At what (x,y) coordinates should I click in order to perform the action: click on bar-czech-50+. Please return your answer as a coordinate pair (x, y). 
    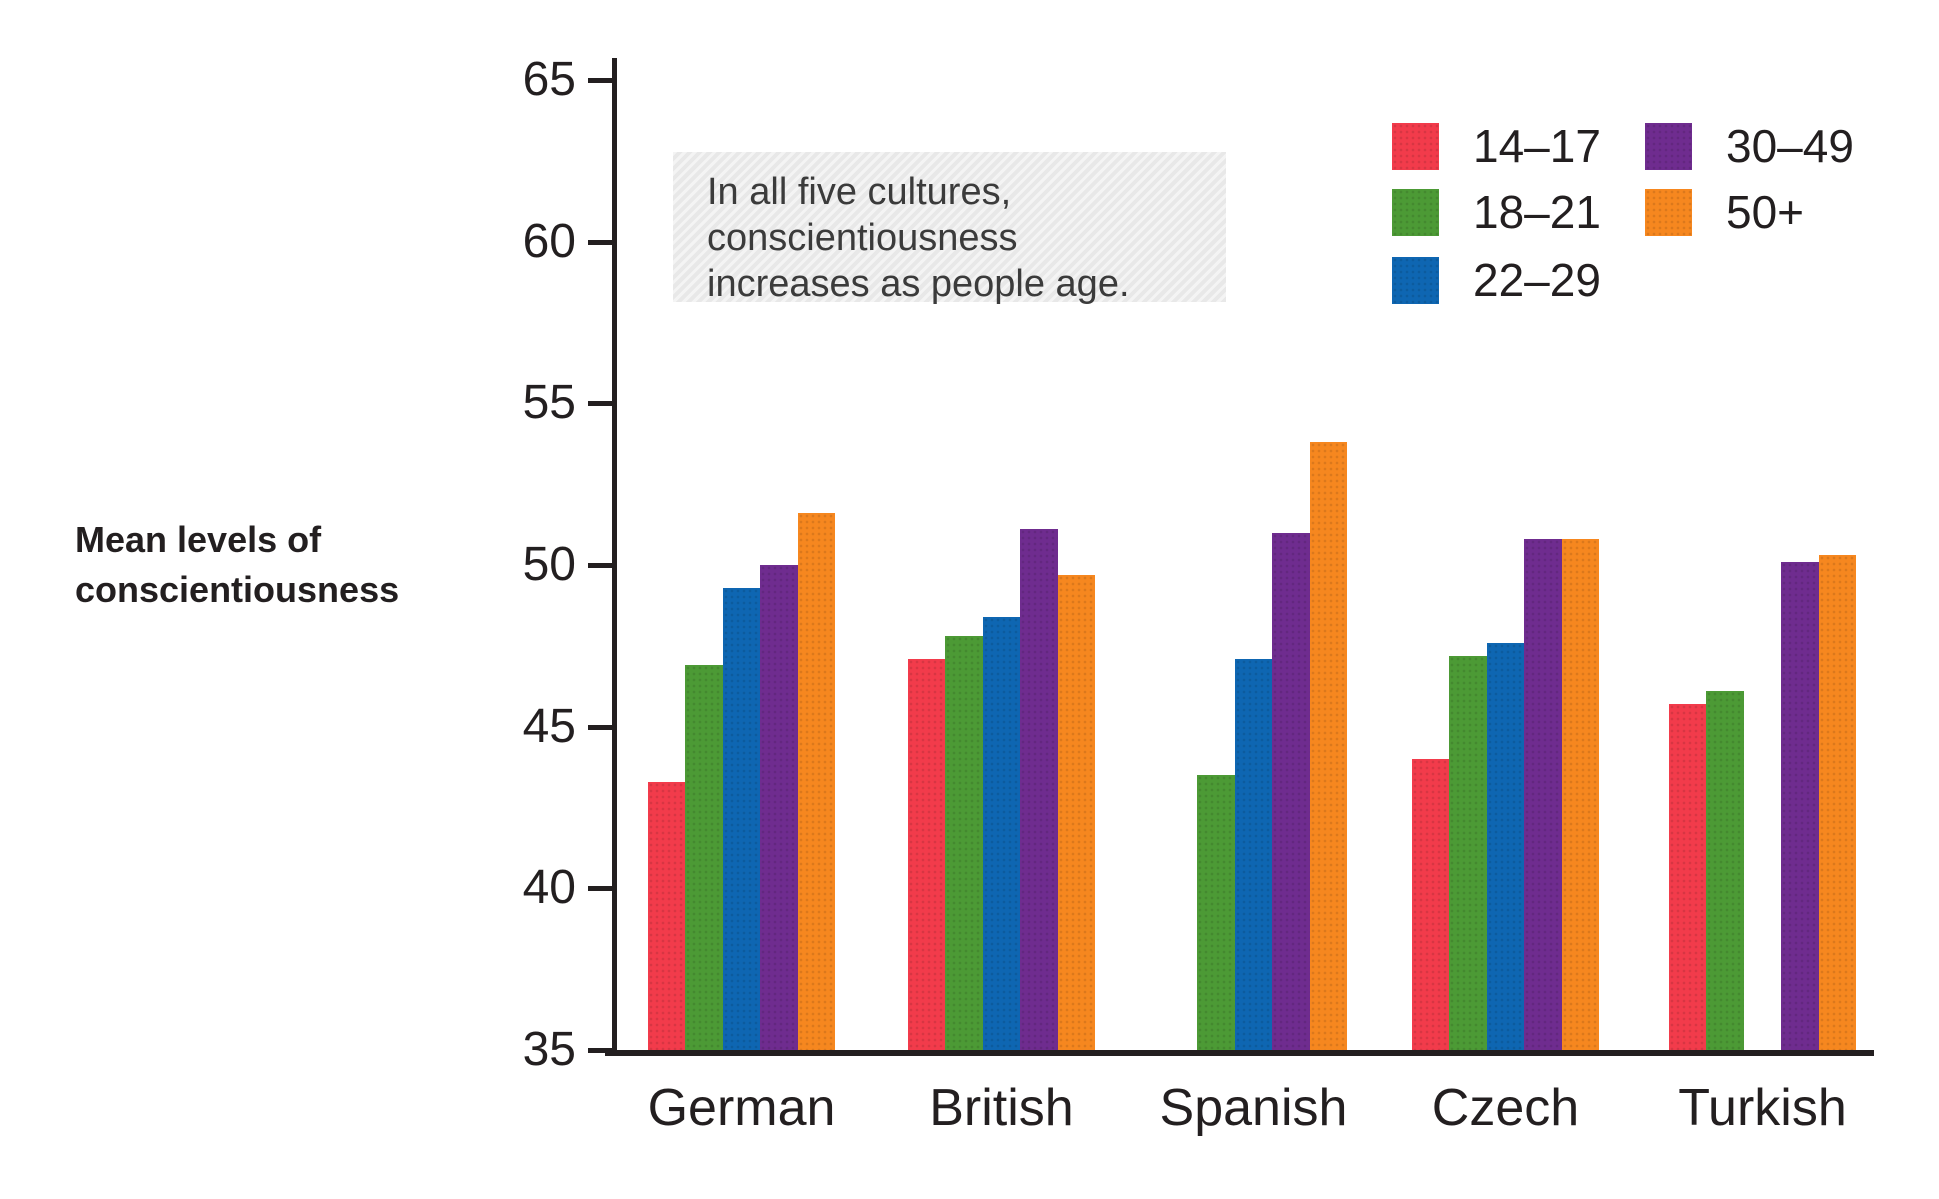
    Looking at the image, I should click on (1580, 794).